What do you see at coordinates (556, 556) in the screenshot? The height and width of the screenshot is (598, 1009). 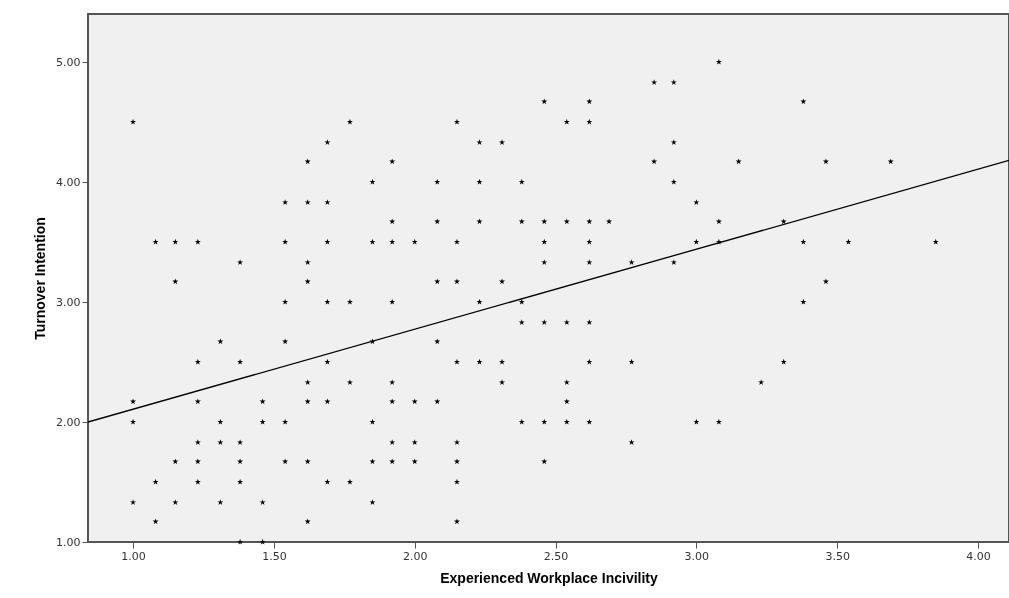 I see `x-tick-label: 2.50` at bounding box center [556, 556].